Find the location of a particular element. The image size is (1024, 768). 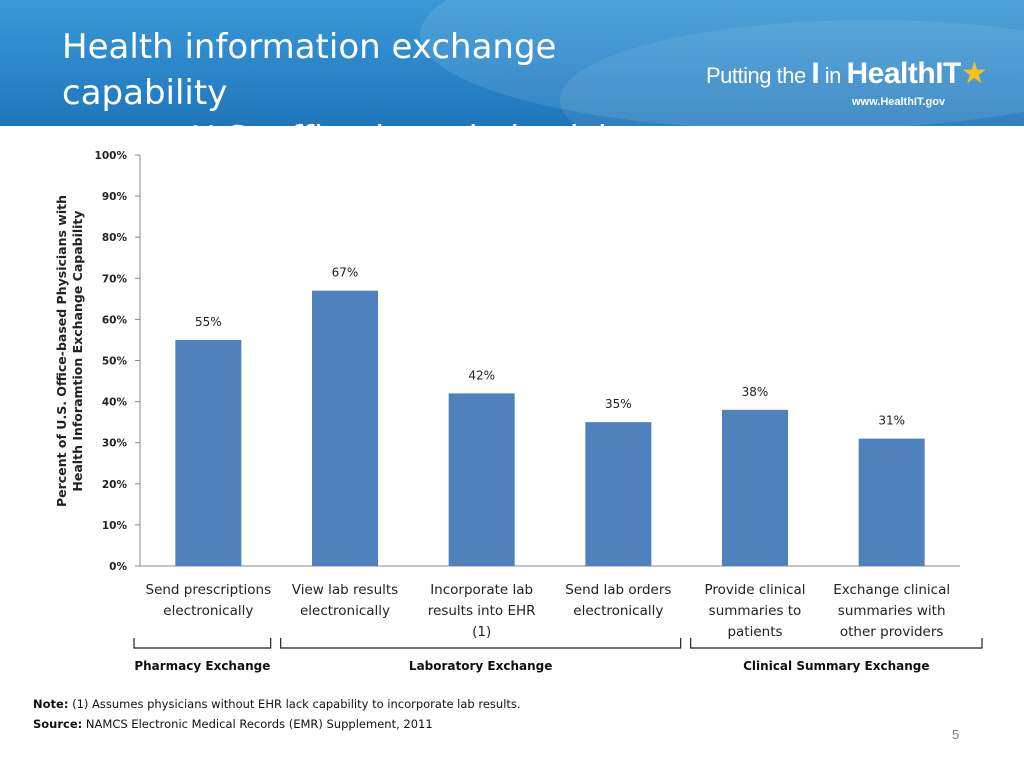

x-tick-label: Send lab orders electronically is located at coordinates (618, 601).